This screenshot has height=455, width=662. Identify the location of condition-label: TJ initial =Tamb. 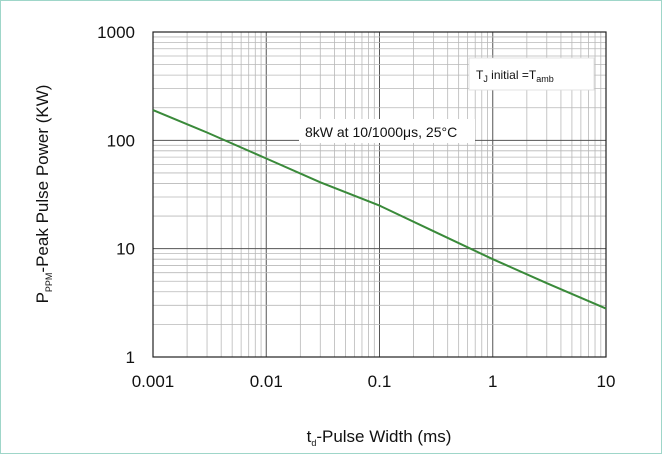
(515, 76).